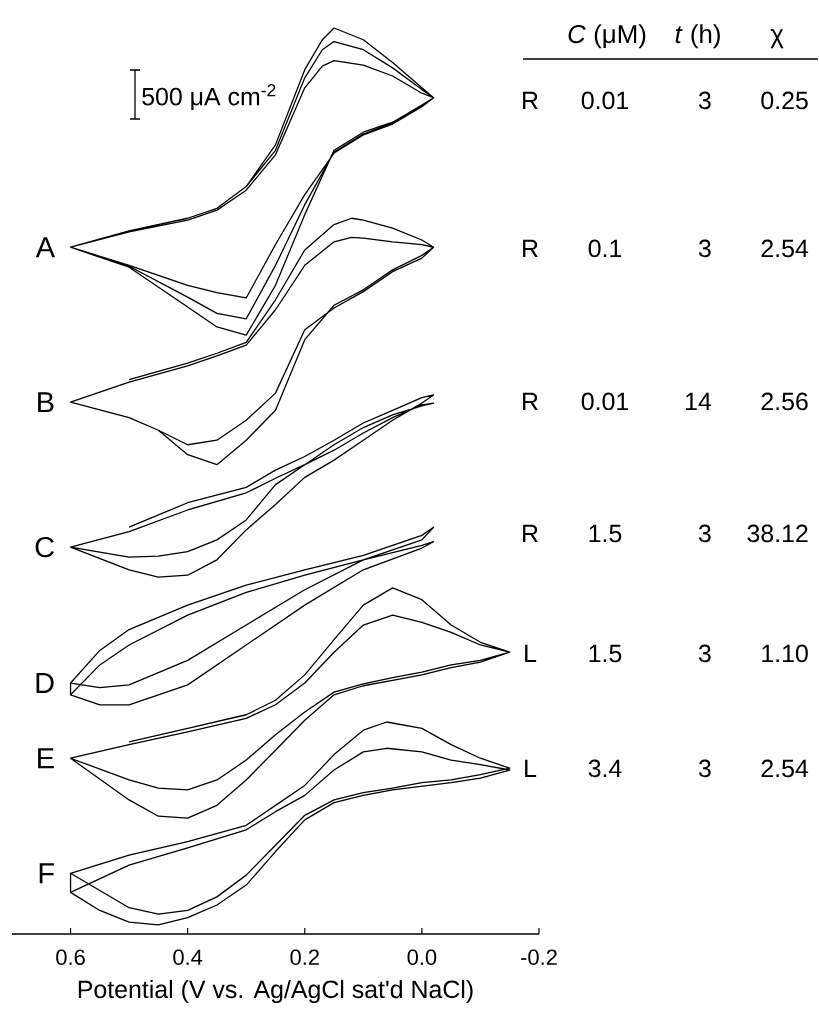 Image resolution: width=819 pixels, height=1014 pixels. I want to click on series-label: F, so click(46, 873).